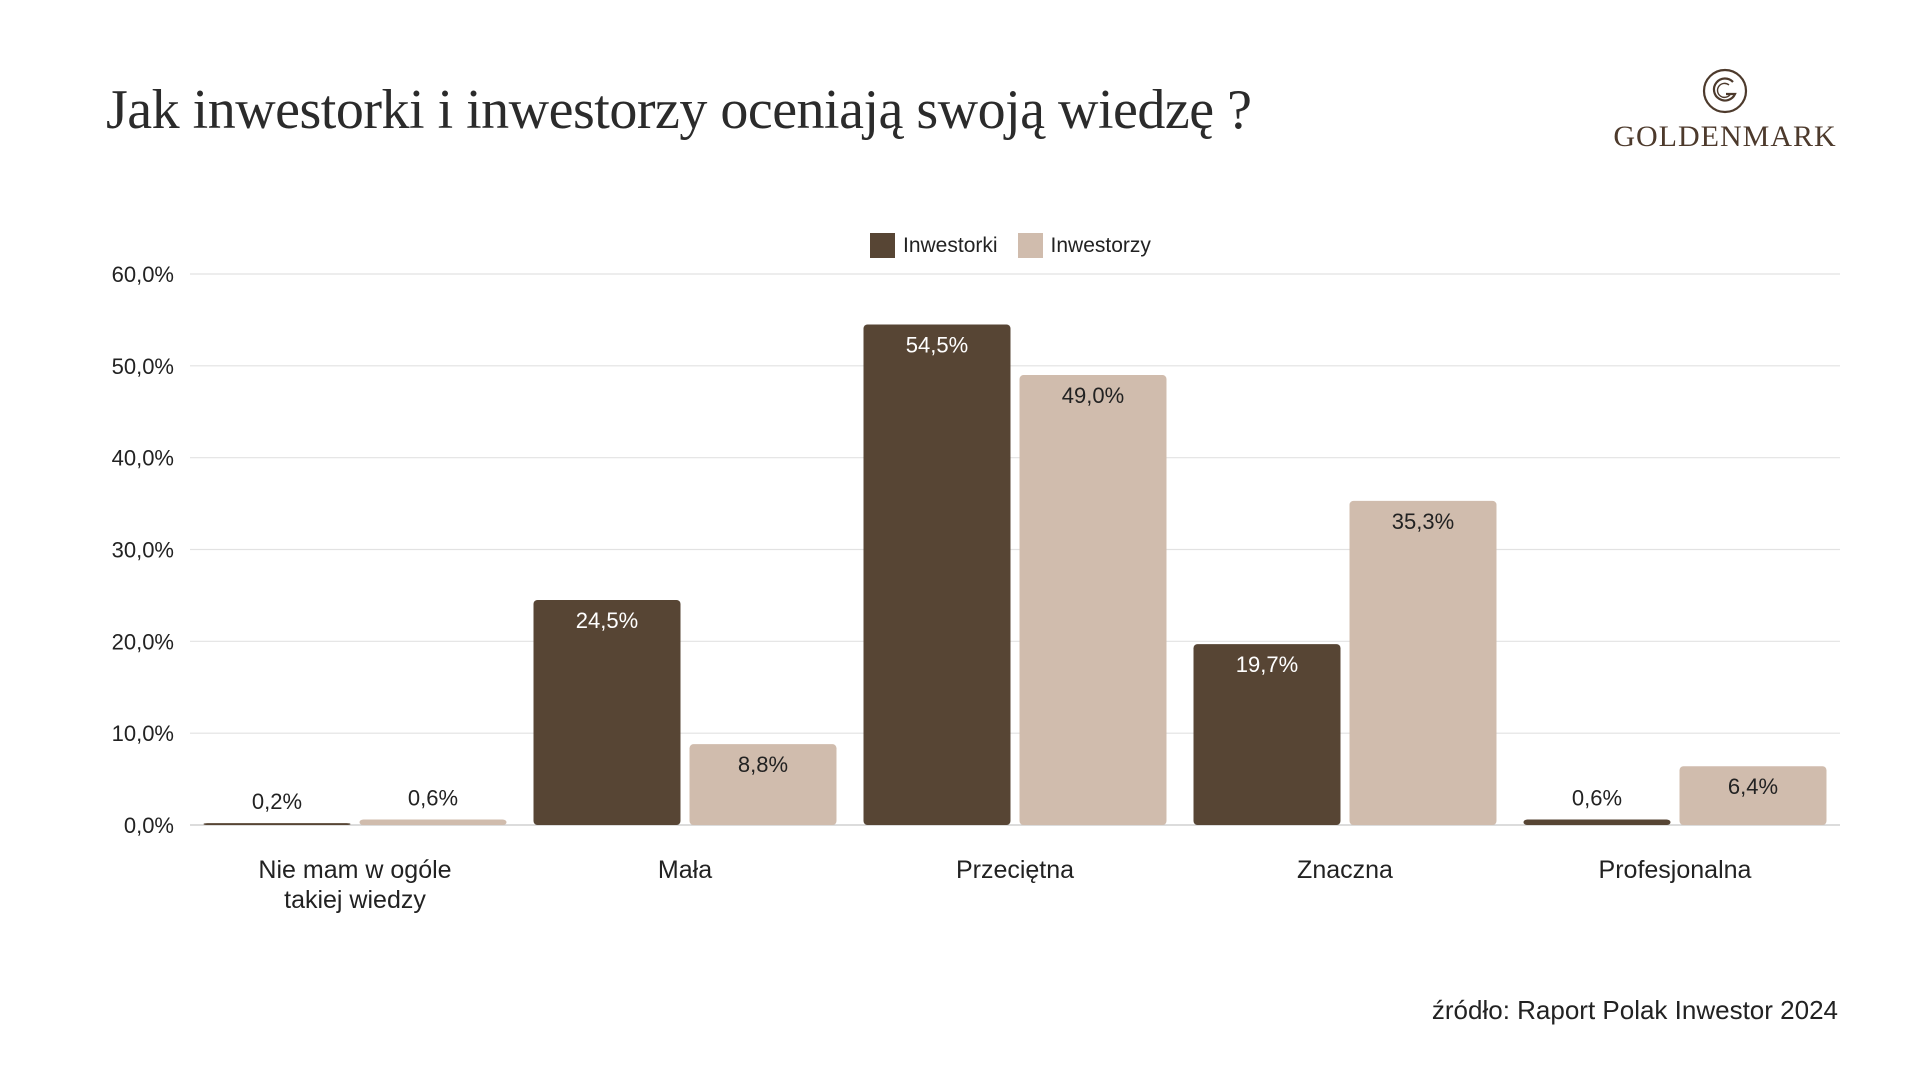 Image resolution: width=1920 pixels, height=1080 pixels. Describe the element at coordinates (1753, 786) in the screenshot. I see `data-label: 6,4%` at that location.